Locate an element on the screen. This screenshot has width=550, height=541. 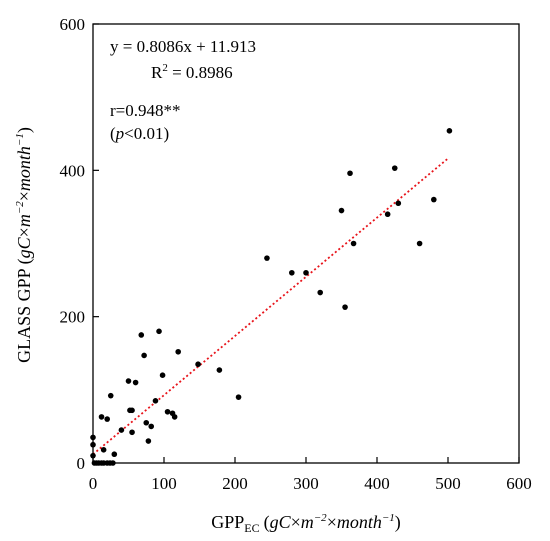
x-tick-label: 100 is located at coordinates (164, 483).